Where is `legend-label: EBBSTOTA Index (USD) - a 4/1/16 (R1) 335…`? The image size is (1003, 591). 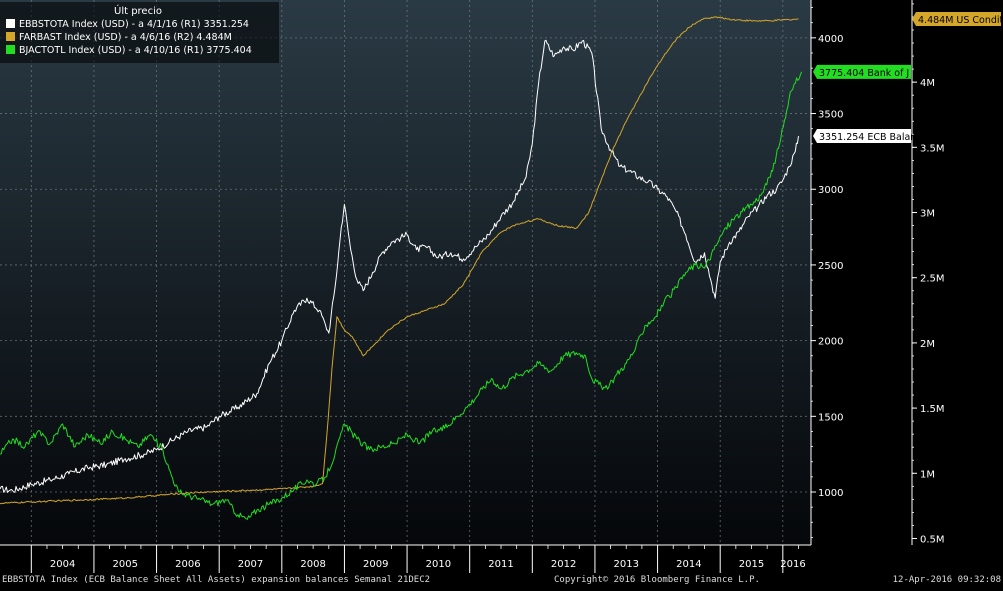 legend-label: EBBSTOTA Index (USD) - a 4/1/16 (R1) 335… is located at coordinates (134, 24).